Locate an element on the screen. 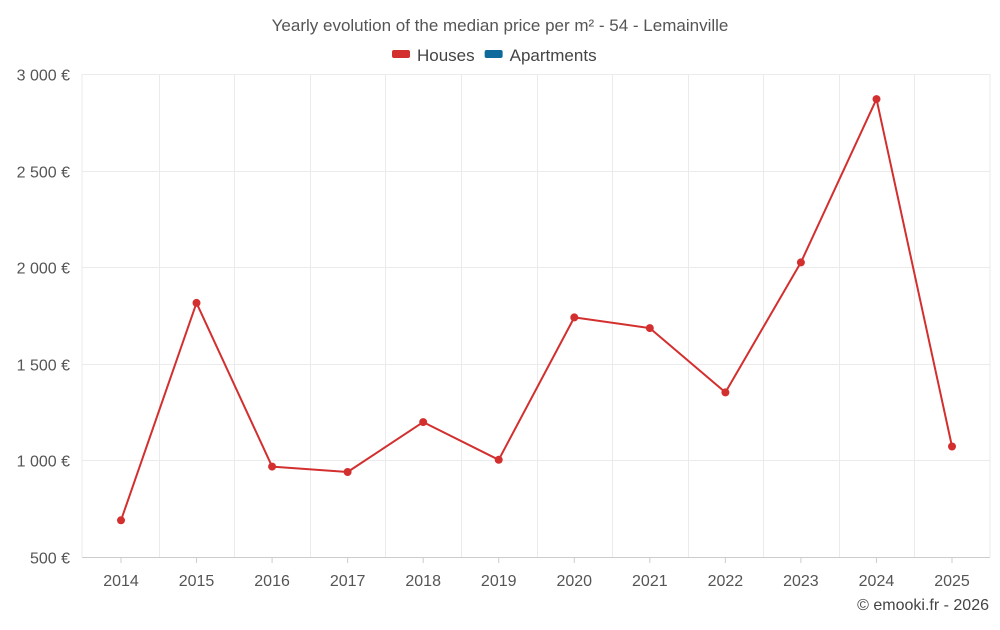 This screenshot has width=1000, height=630. data-point-houses-2021 is located at coordinates (649, 328).